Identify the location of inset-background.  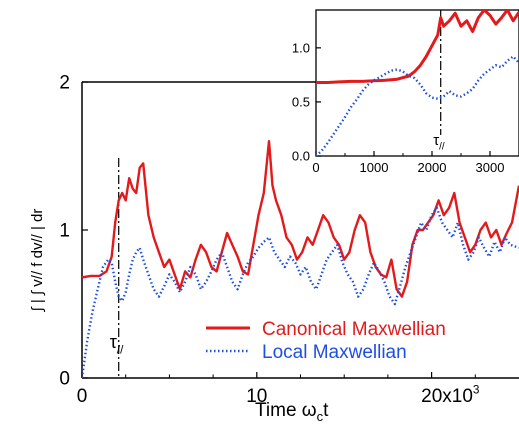
(417, 83).